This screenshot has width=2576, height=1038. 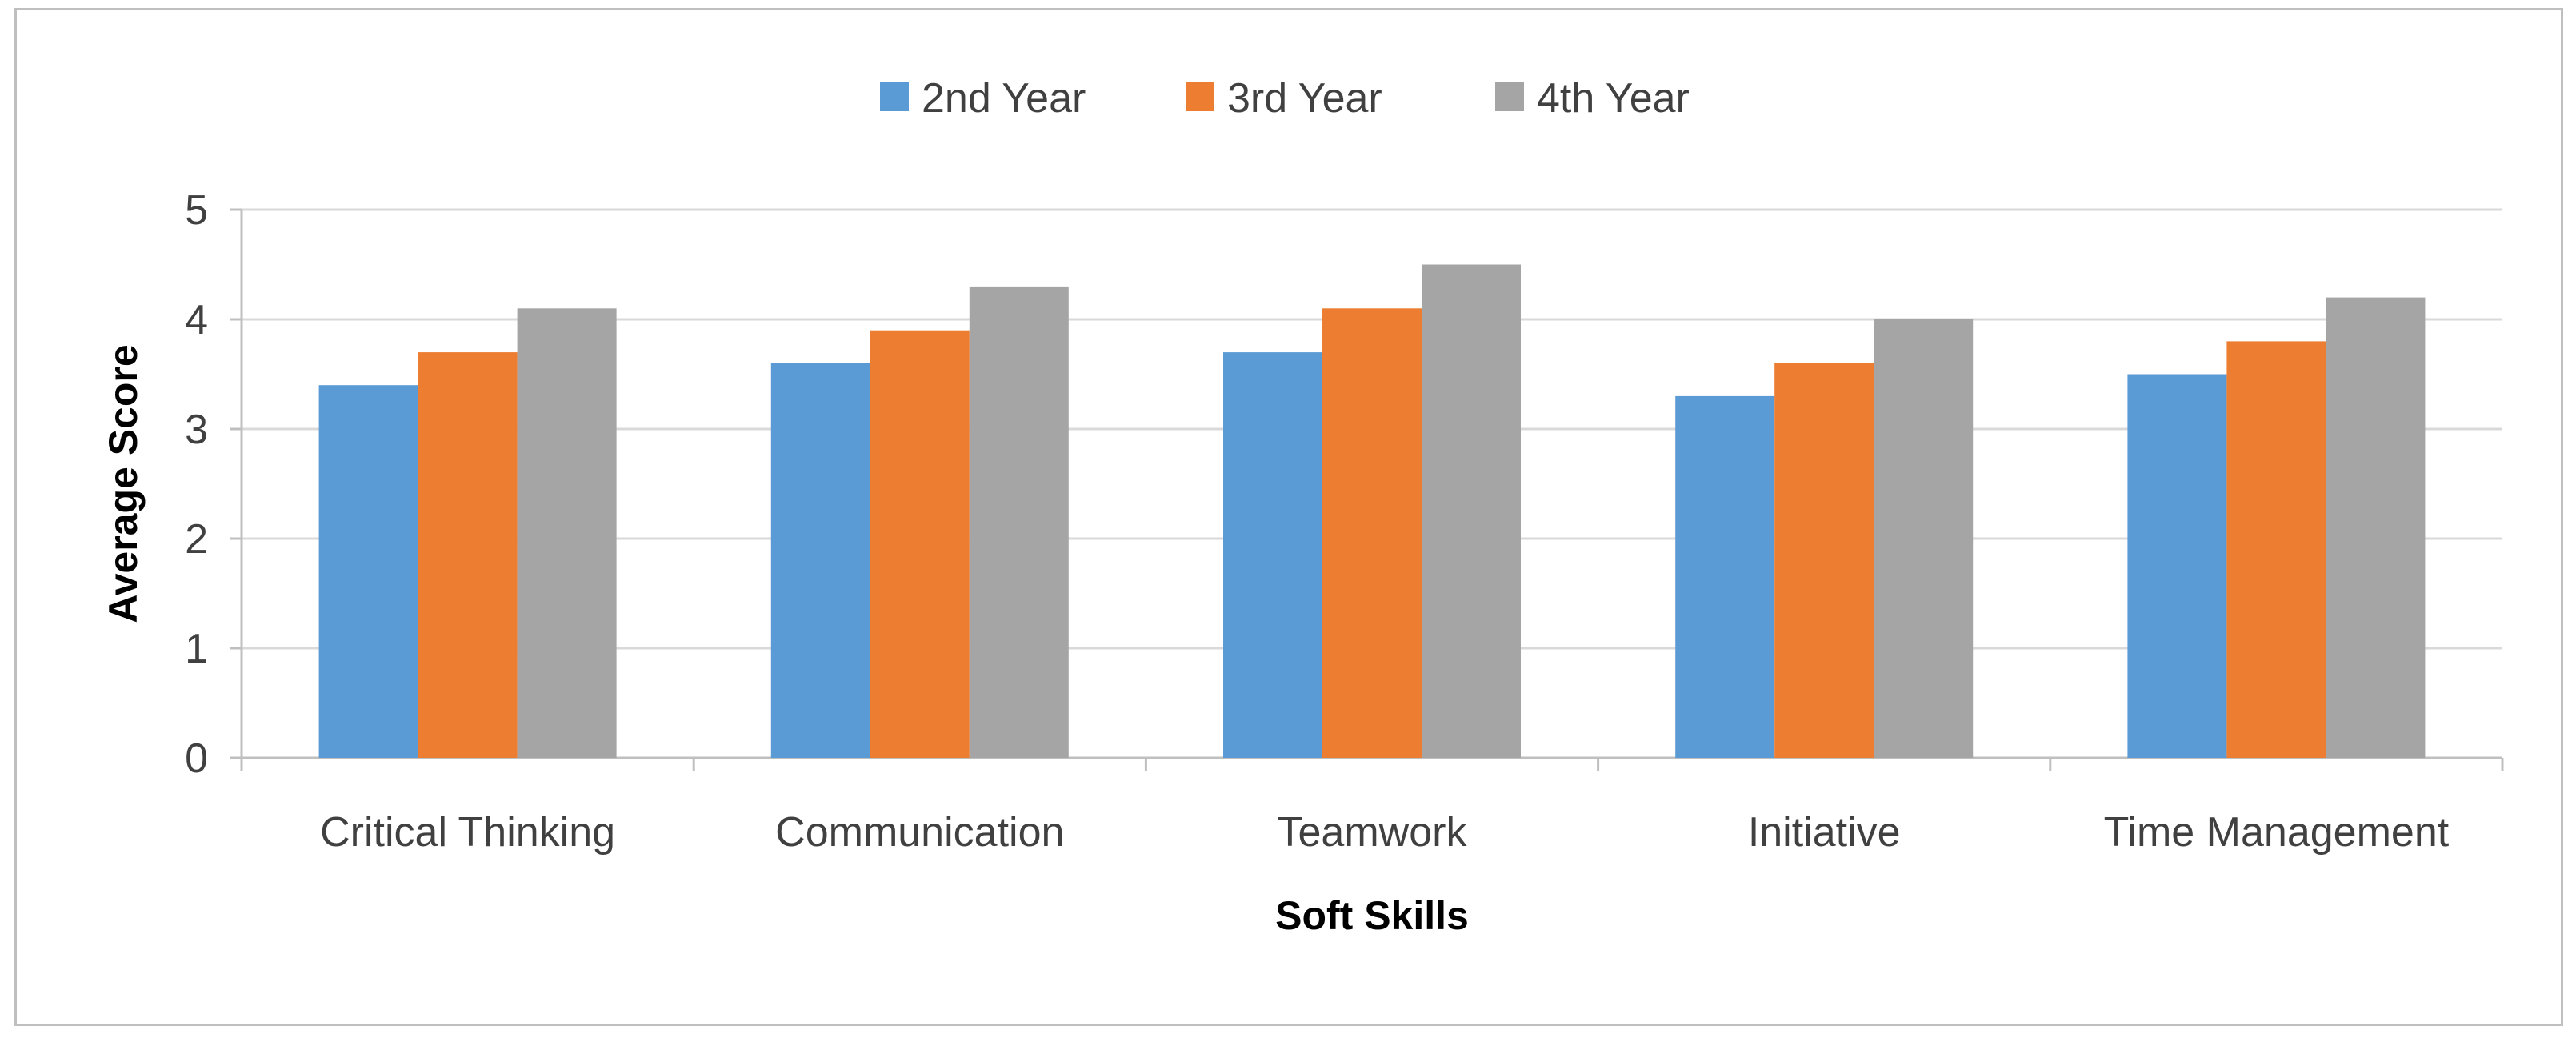 I want to click on y-tick-label: 2, so click(x=196, y=539).